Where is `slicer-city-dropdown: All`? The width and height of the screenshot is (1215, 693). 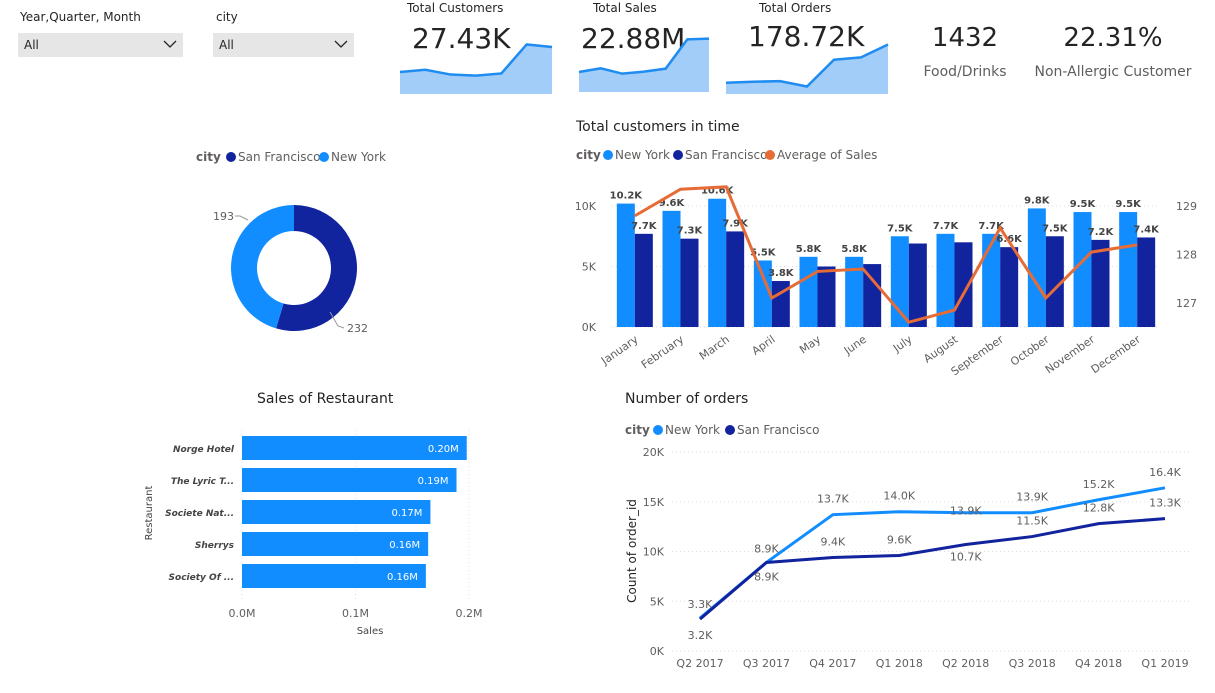
slicer-city-dropdown: All is located at coordinates (283, 45).